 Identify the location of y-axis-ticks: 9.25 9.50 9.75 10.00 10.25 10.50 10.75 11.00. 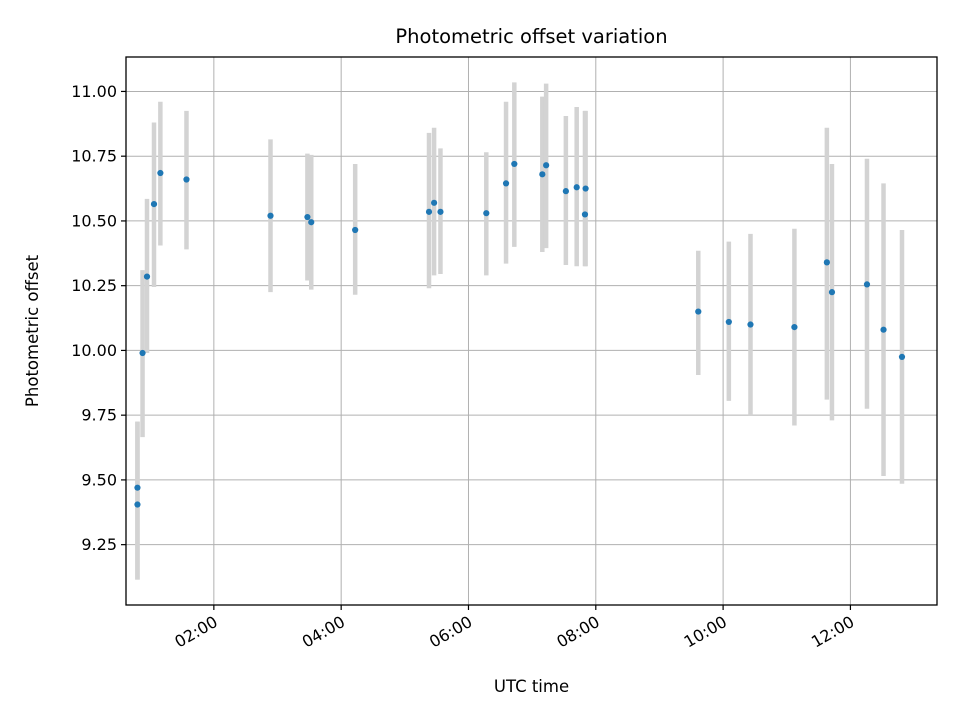
(98, 318).